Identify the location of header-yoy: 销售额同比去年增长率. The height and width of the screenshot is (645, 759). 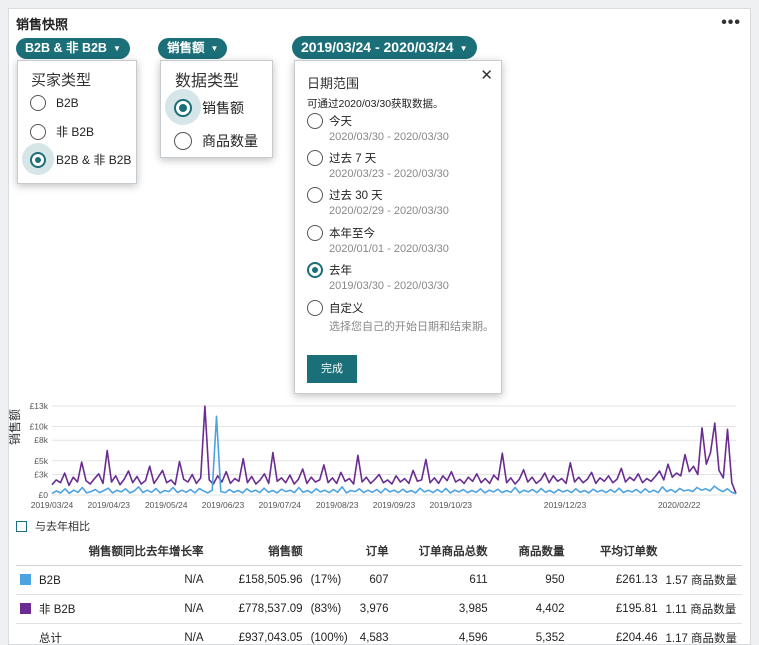
(144, 553).